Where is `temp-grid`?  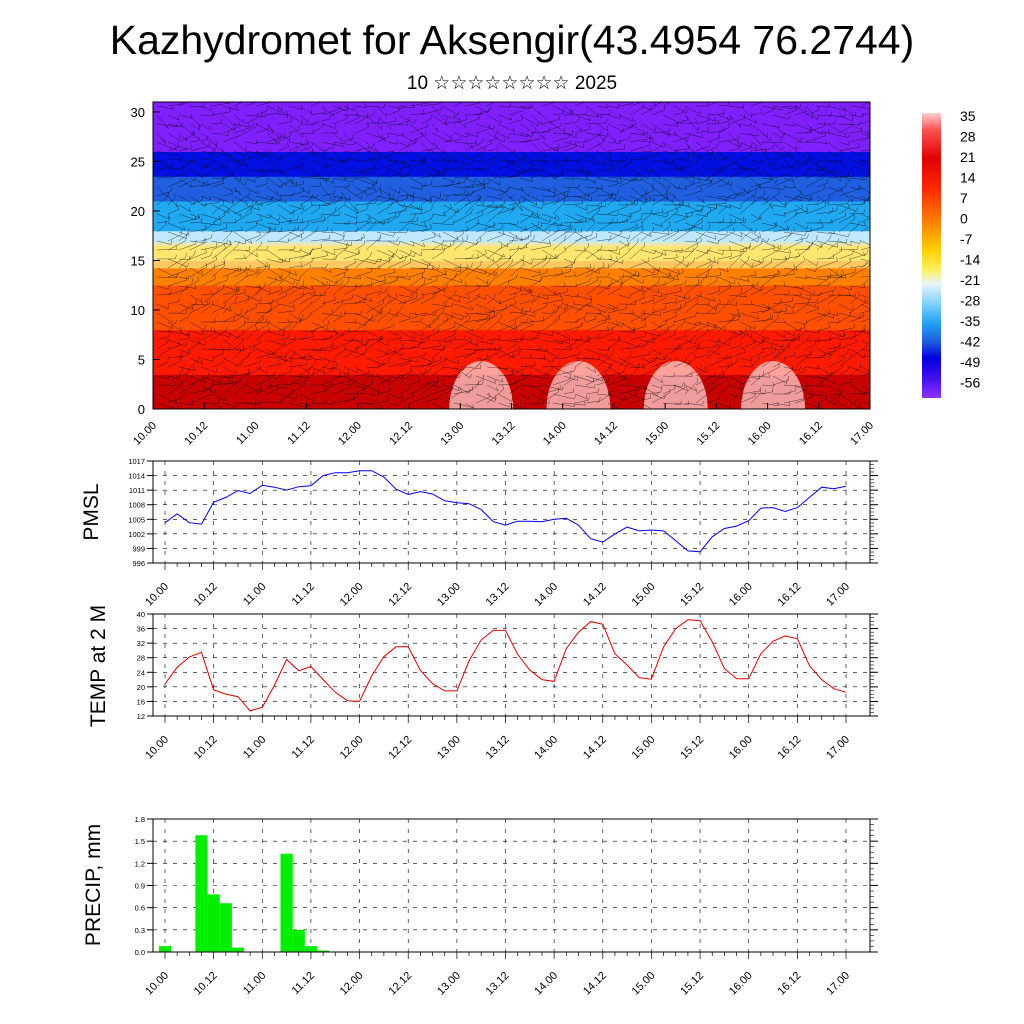 temp-grid is located at coordinates (511, 665).